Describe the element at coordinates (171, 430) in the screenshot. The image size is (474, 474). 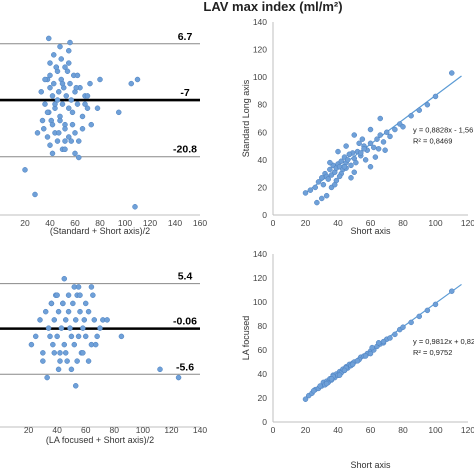
I see `ba2-x-tick-label: 120` at that location.